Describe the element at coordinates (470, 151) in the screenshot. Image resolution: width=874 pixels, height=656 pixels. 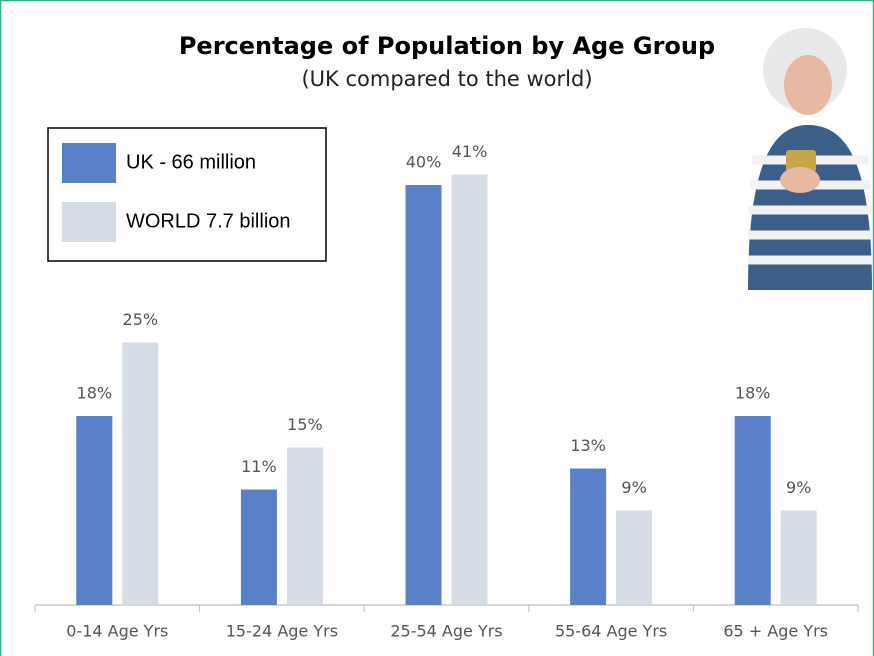
I see `value-label: 41%` at that location.